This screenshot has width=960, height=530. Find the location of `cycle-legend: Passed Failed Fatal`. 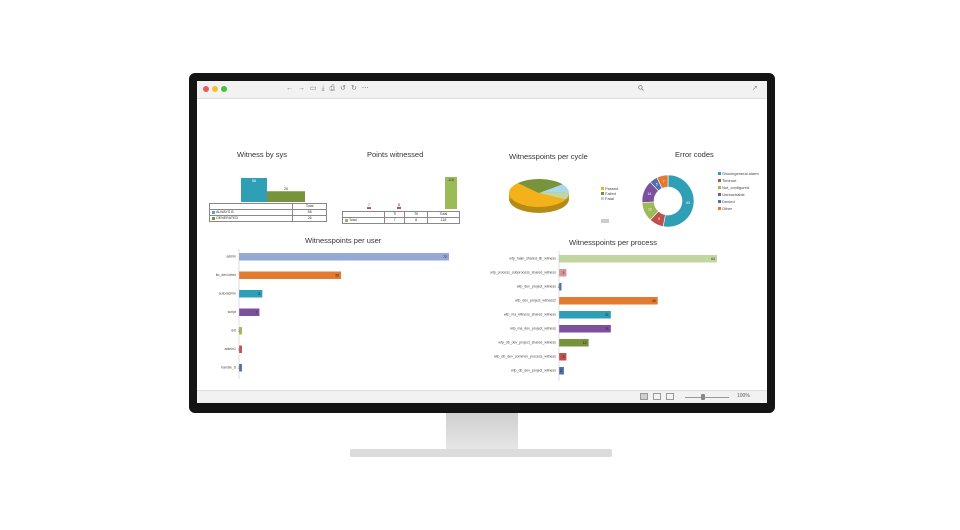

cycle-legend: Passed Failed Fatal is located at coordinates (609, 193).